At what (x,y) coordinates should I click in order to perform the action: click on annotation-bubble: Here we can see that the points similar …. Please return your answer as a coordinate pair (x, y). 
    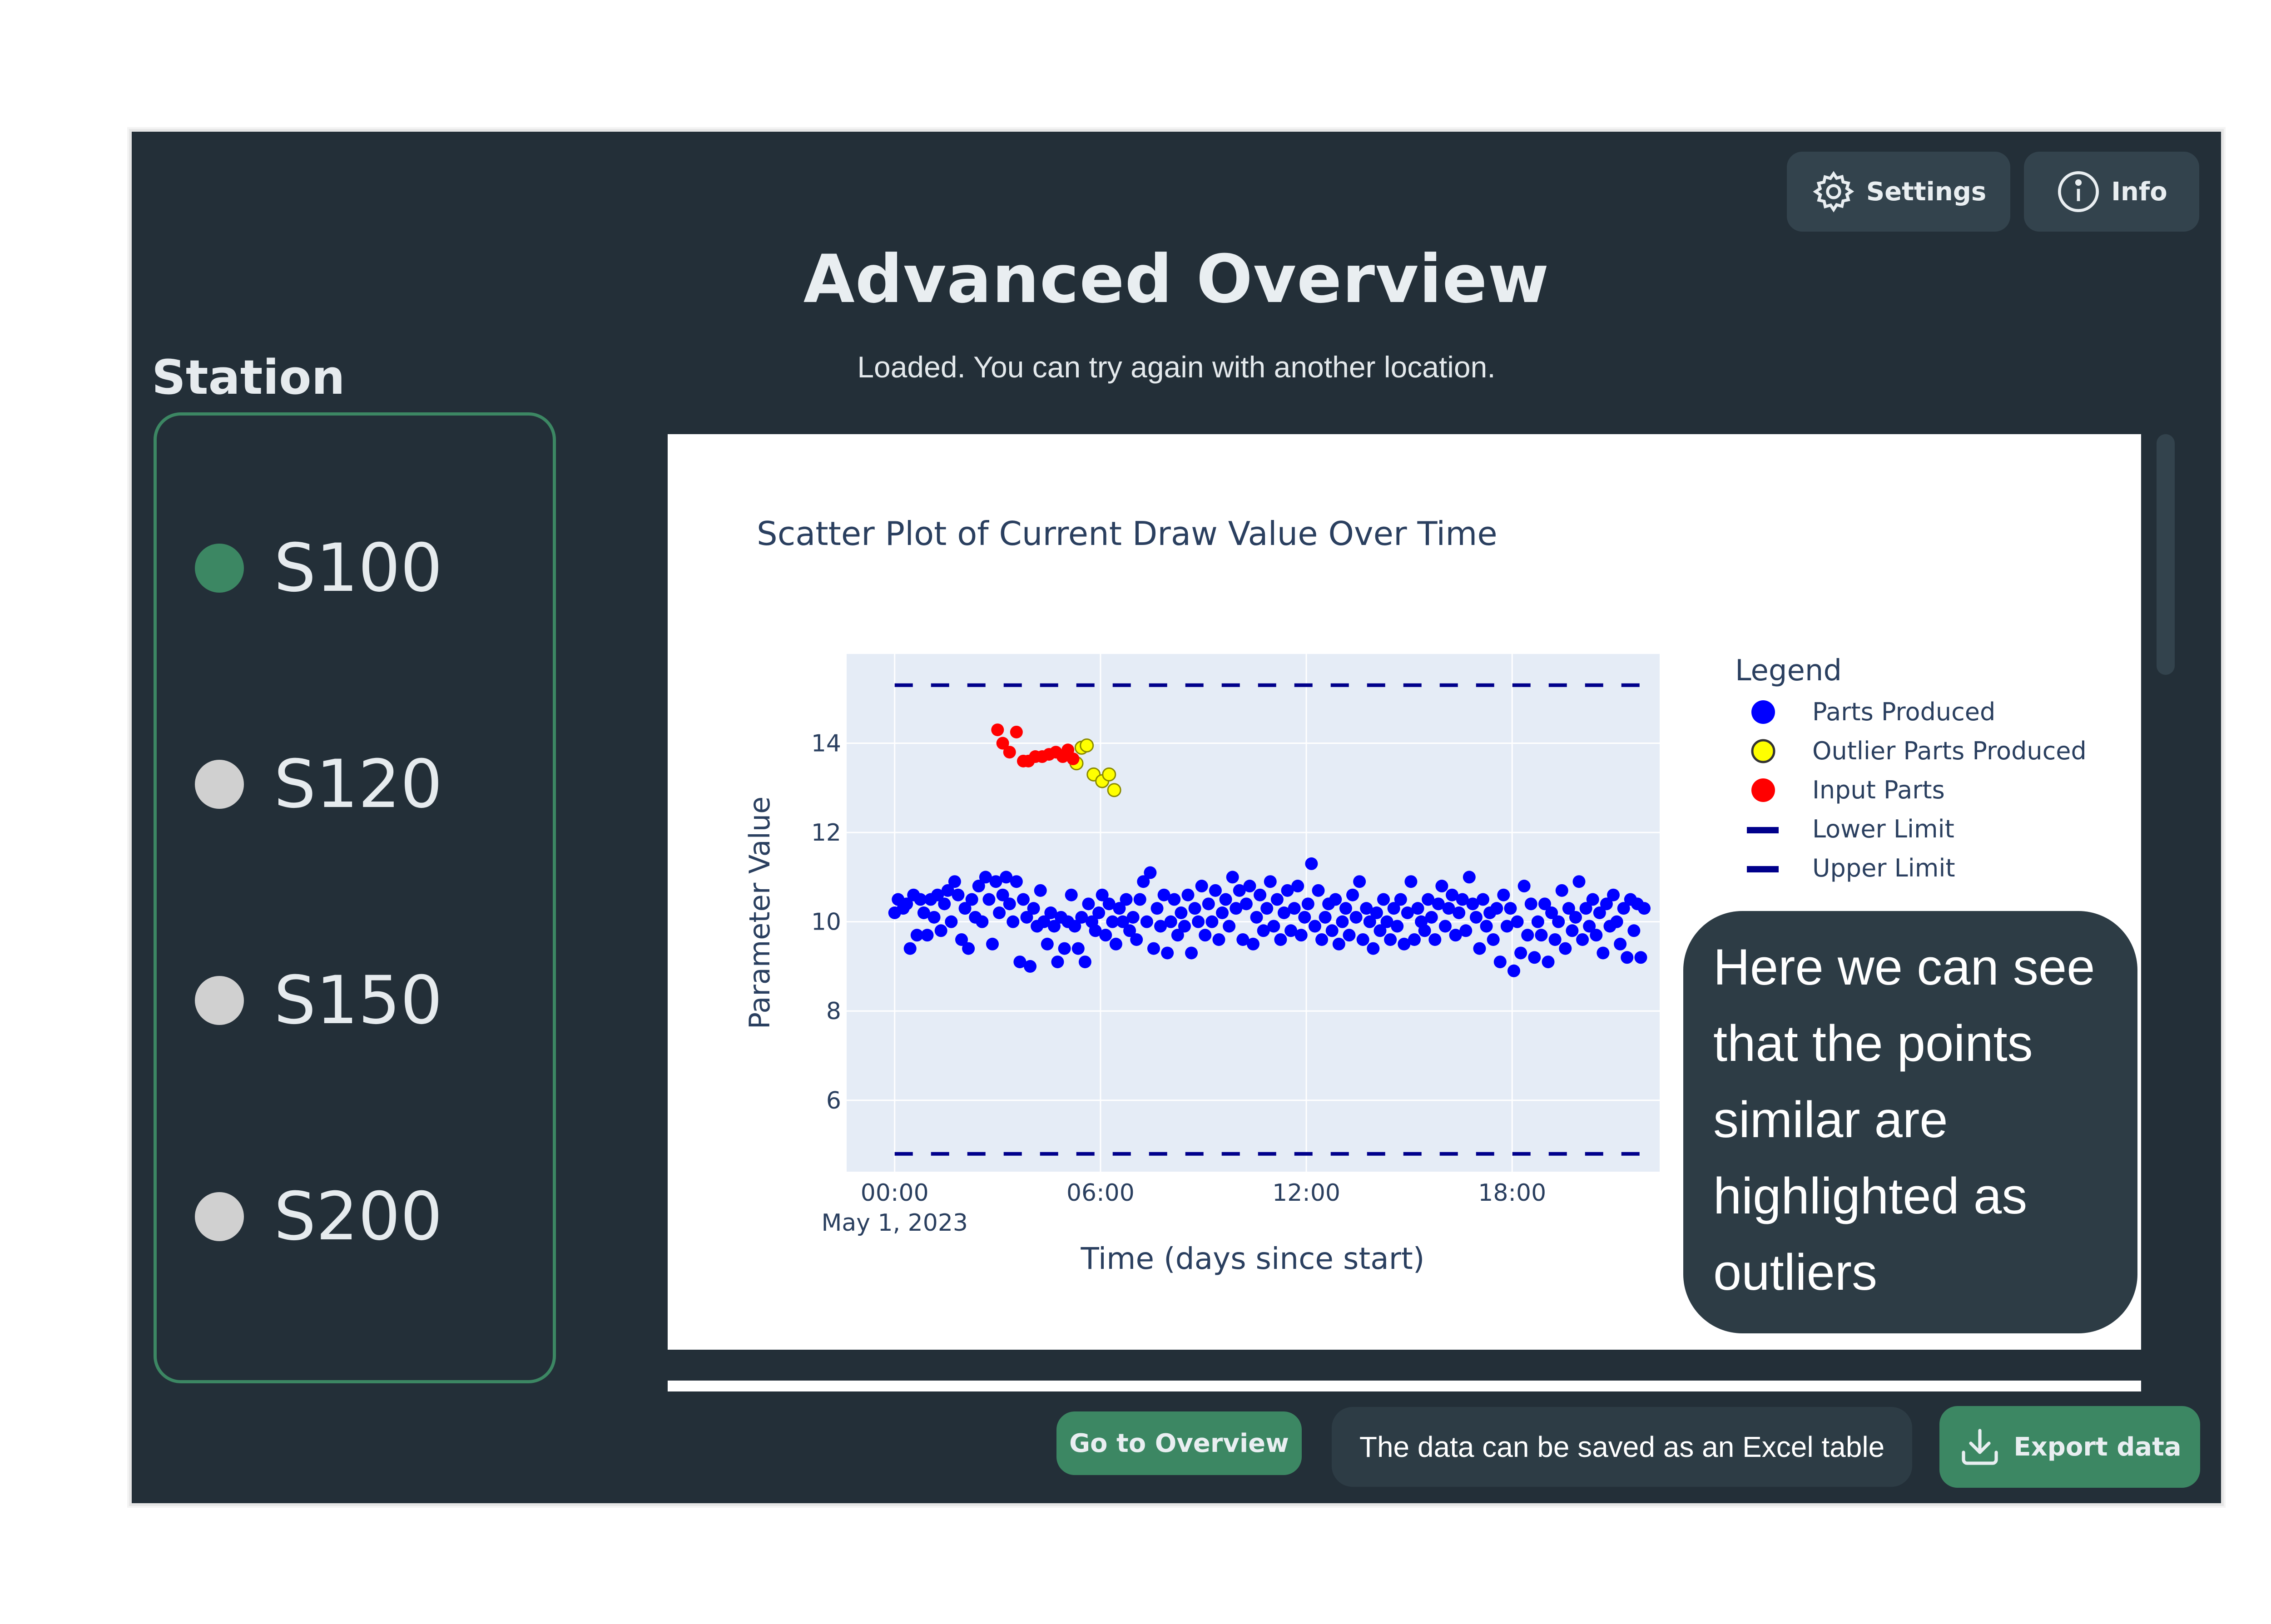
    Looking at the image, I should click on (1910, 1122).